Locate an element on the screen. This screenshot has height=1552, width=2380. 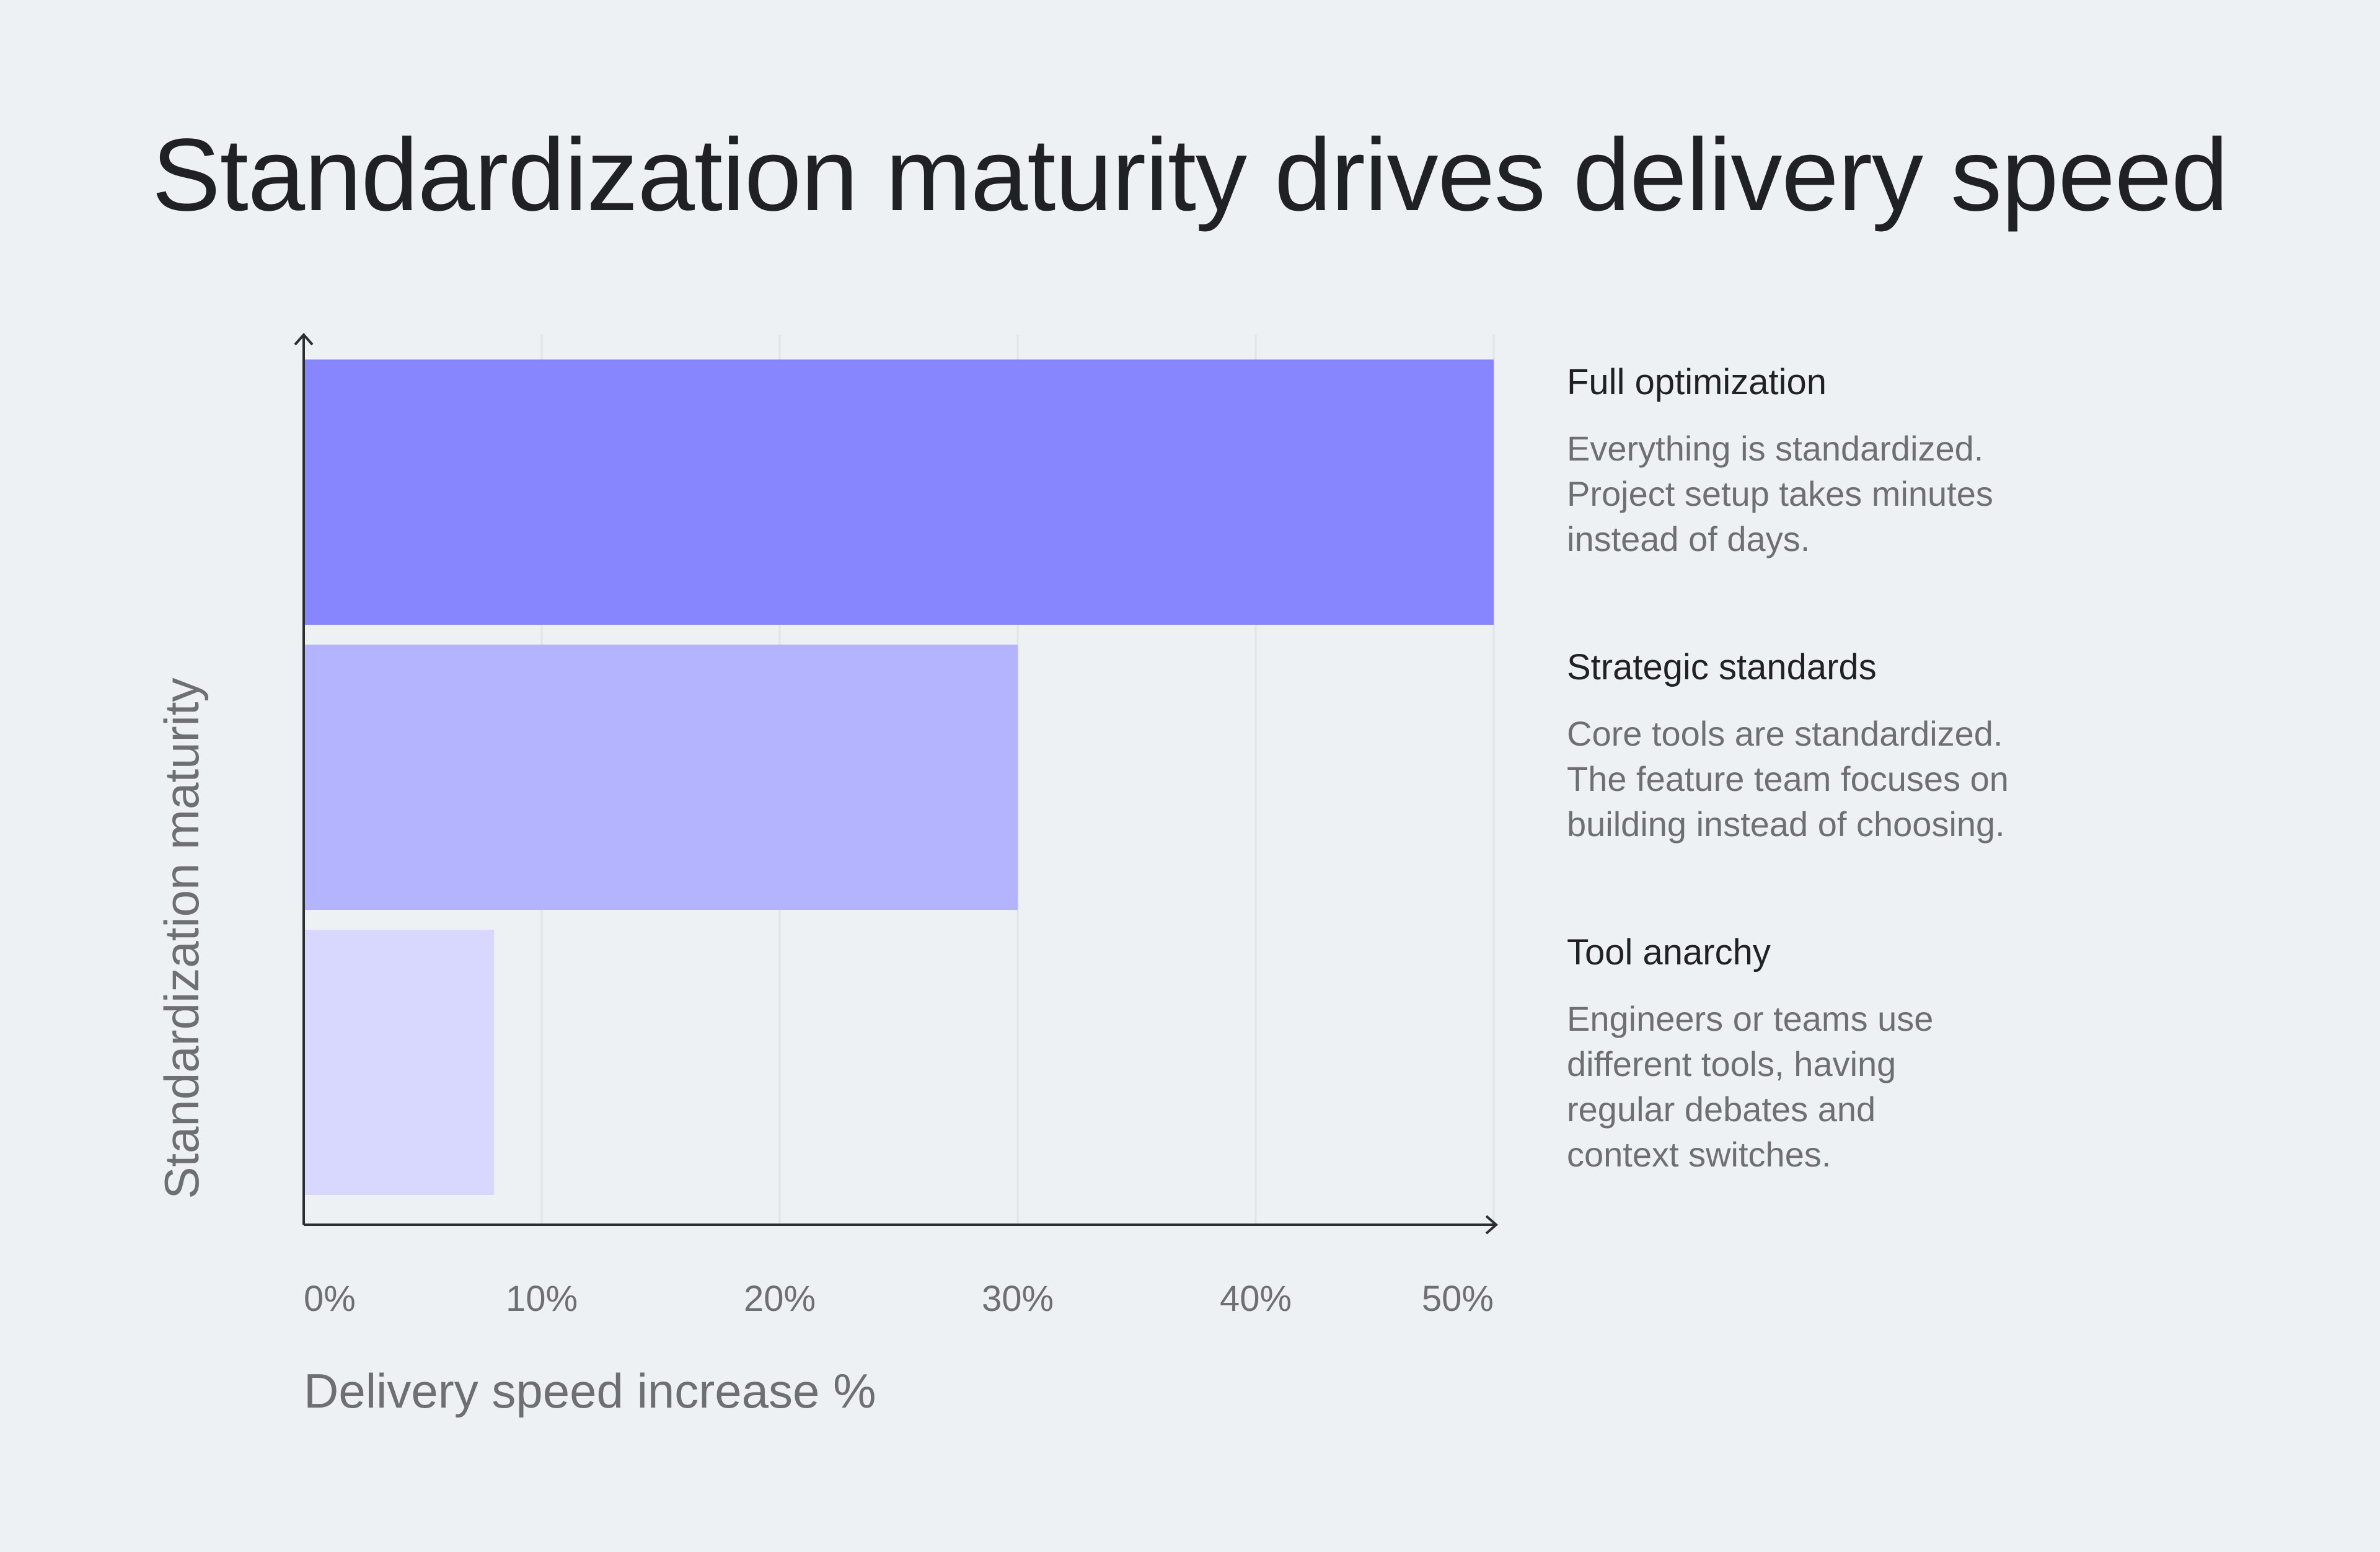
x-tick-labels: 0% 10% 20% 30% 40% 50% is located at coordinates (899, 1299).